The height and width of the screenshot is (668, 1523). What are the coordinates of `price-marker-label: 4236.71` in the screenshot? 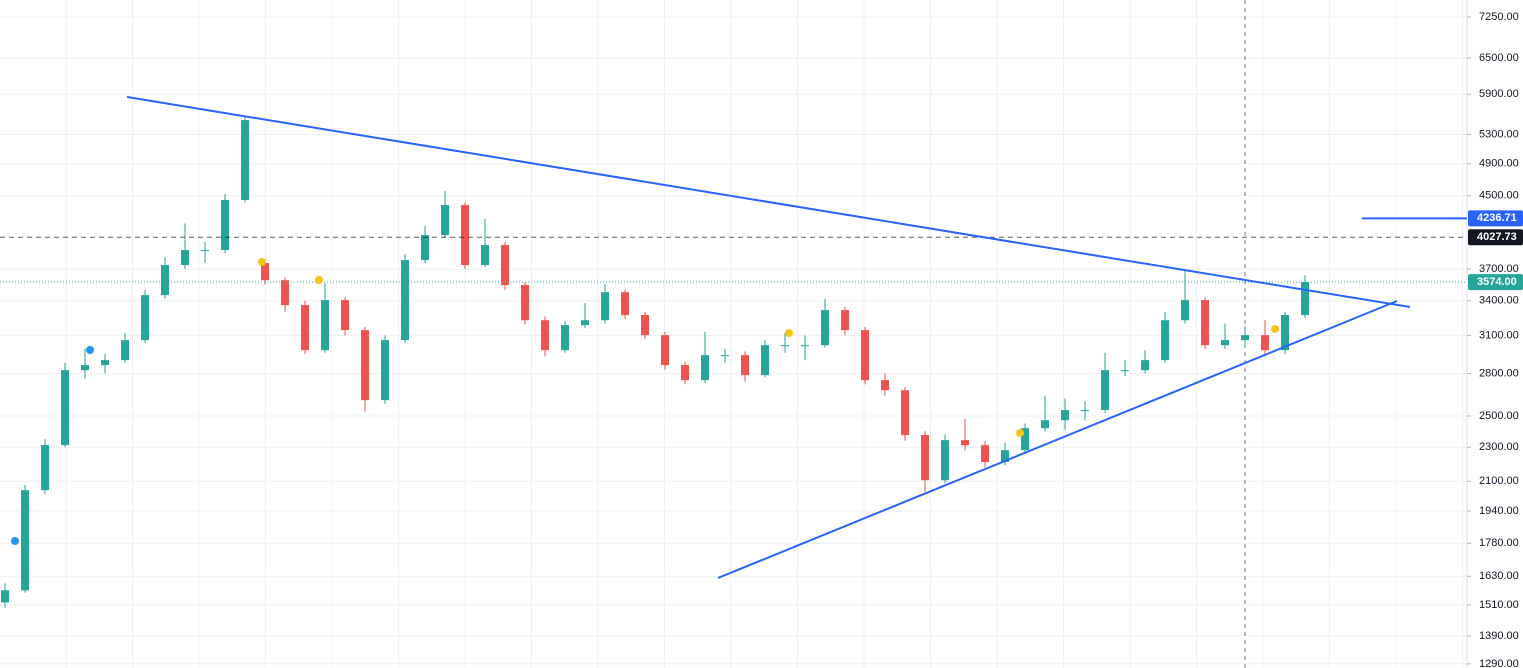 It's located at (1497, 218).